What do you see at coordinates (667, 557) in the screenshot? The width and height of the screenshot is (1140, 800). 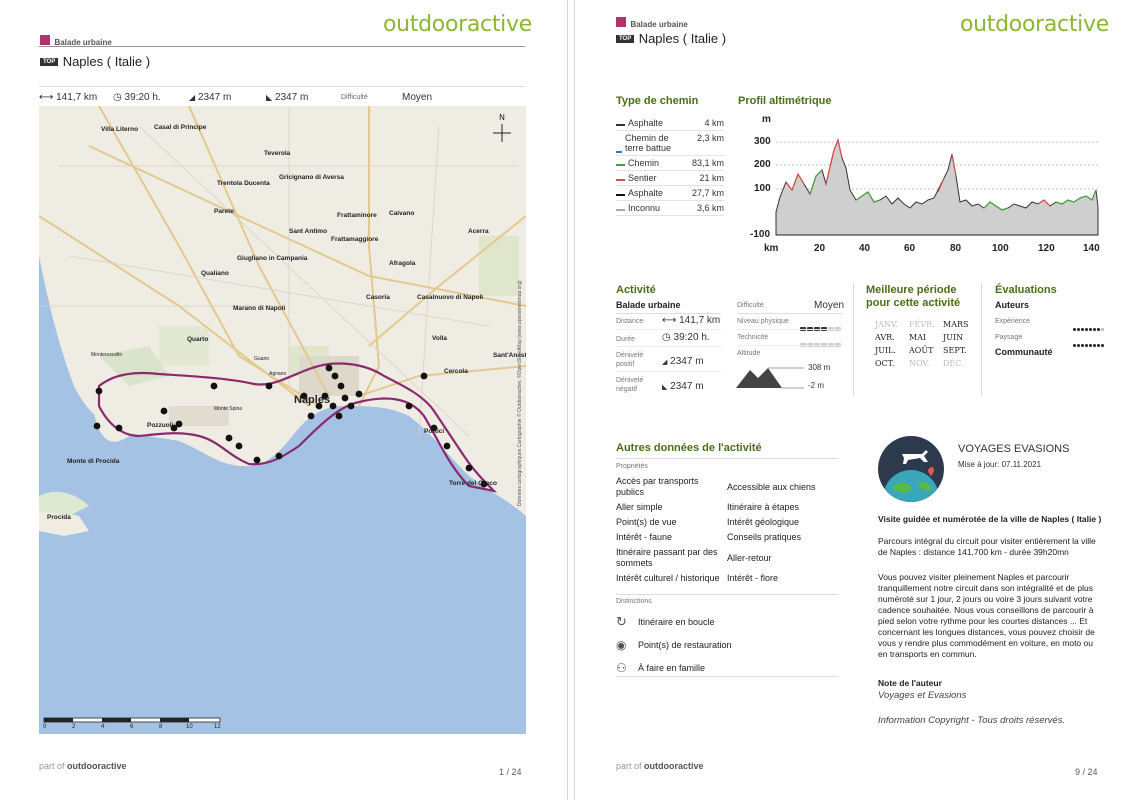 I see `property-item: Itinéraire passant par des sommets` at bounding box center [667, 557].